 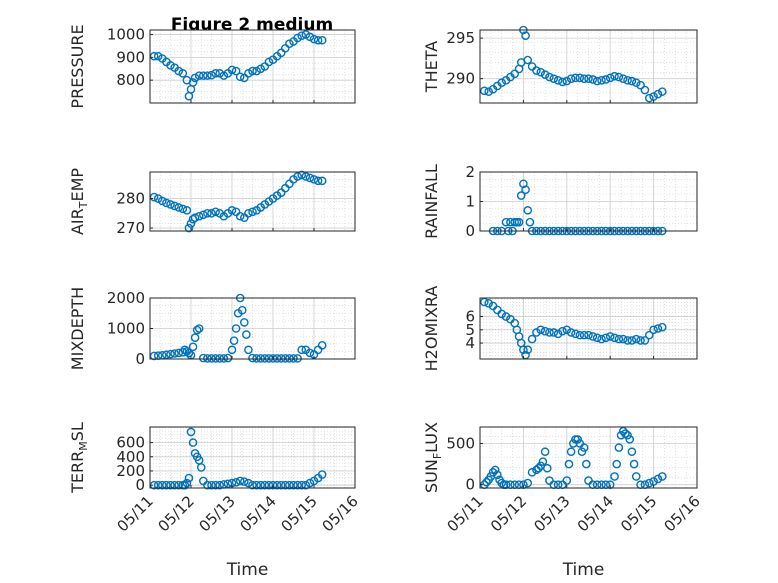 What do you see at coordinates (212, 328) in the screenshot?
I see `subplot-mixdepth: 0 1000 2000 MIXDEPTH` at bounding box center [212, 328].